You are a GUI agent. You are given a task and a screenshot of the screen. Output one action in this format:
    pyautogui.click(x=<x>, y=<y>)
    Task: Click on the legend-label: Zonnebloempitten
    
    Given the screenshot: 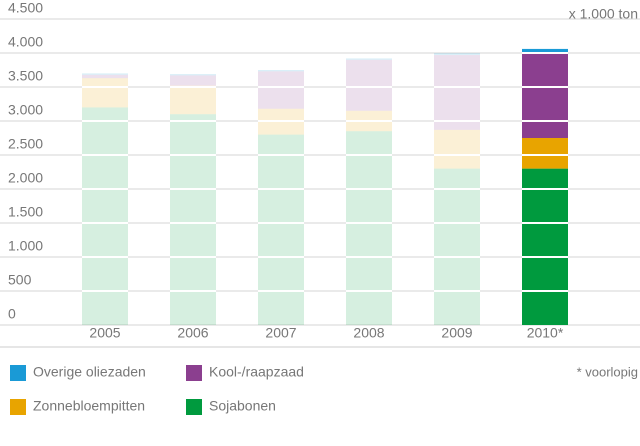 What is the action you would take?
    pyautogui.click(x=89, y=406)
    